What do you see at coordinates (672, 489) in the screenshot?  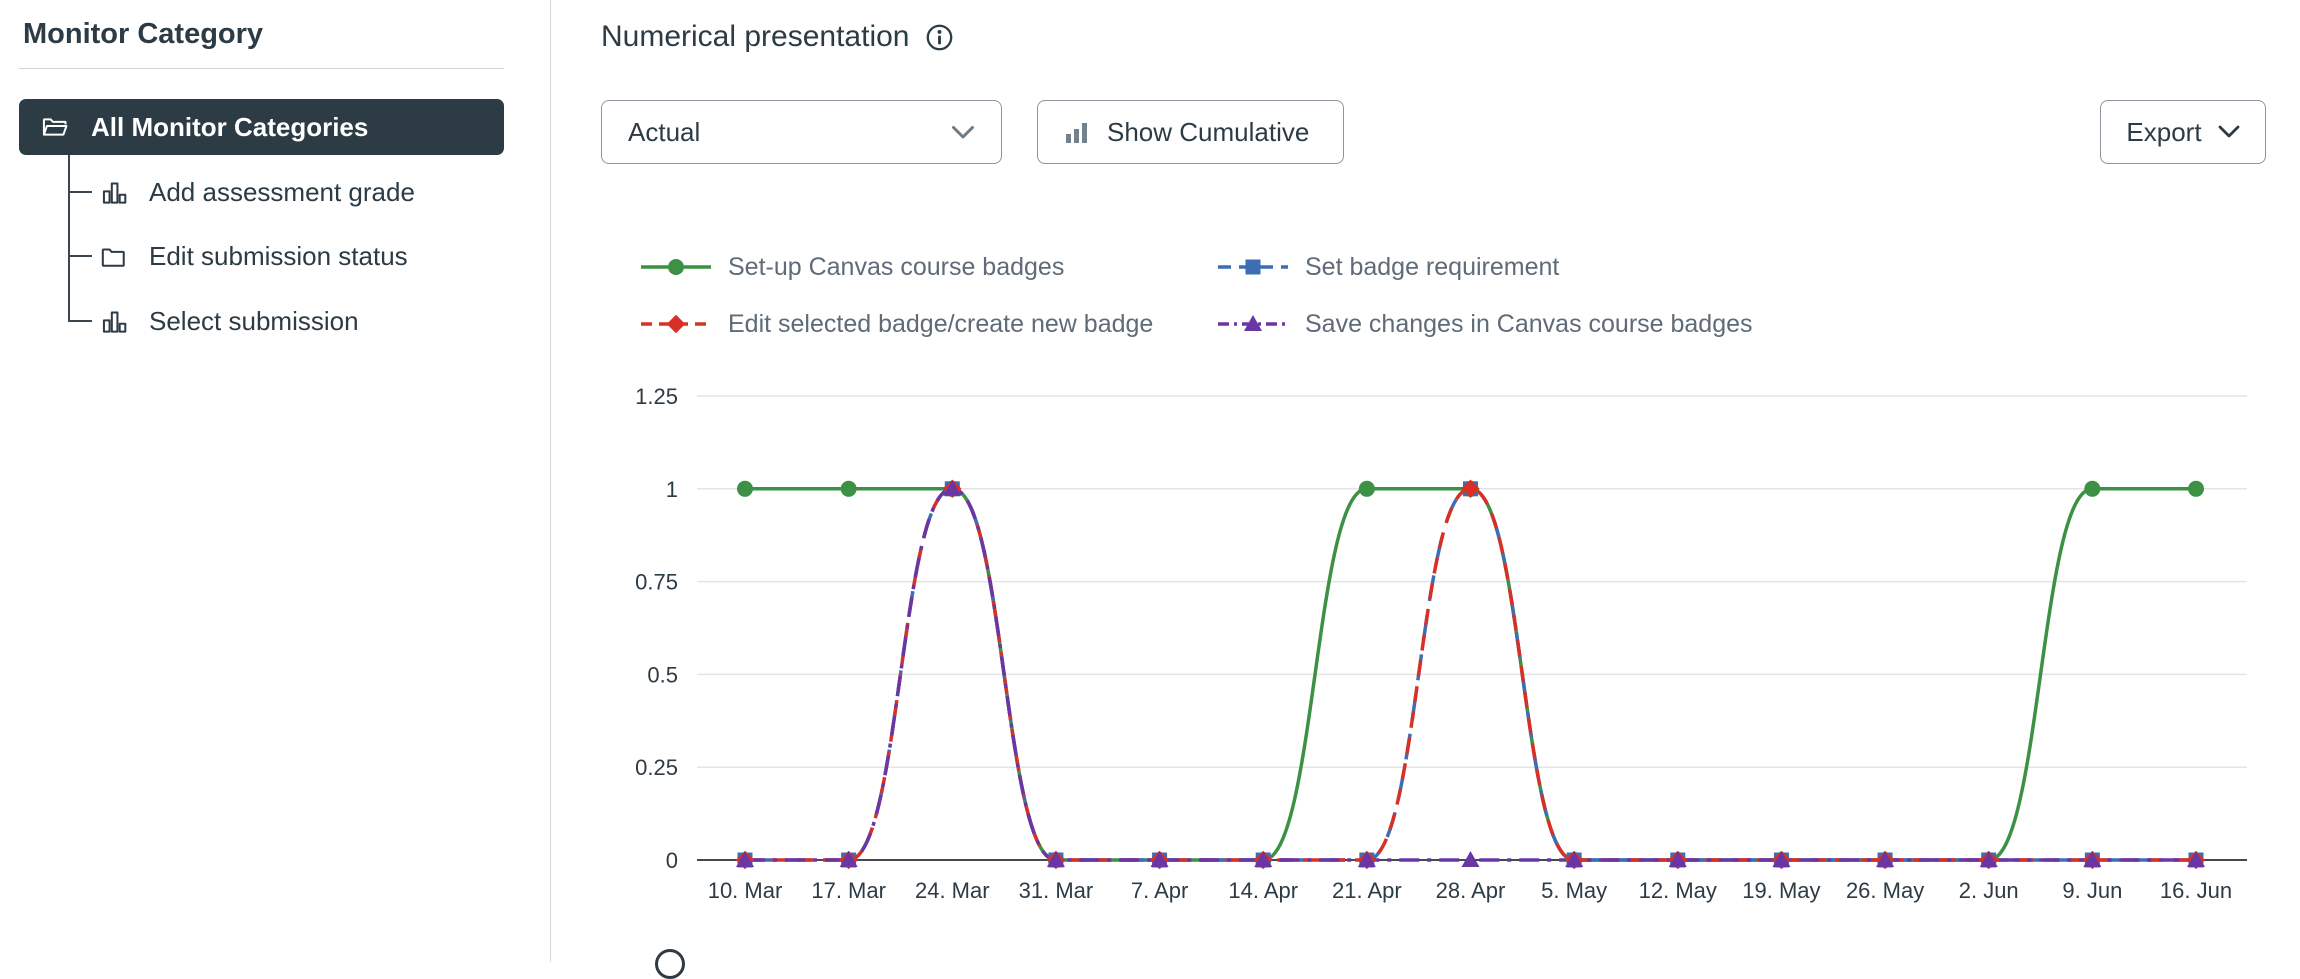 I see `svg-text: 1` at bounding box center [672, 489].